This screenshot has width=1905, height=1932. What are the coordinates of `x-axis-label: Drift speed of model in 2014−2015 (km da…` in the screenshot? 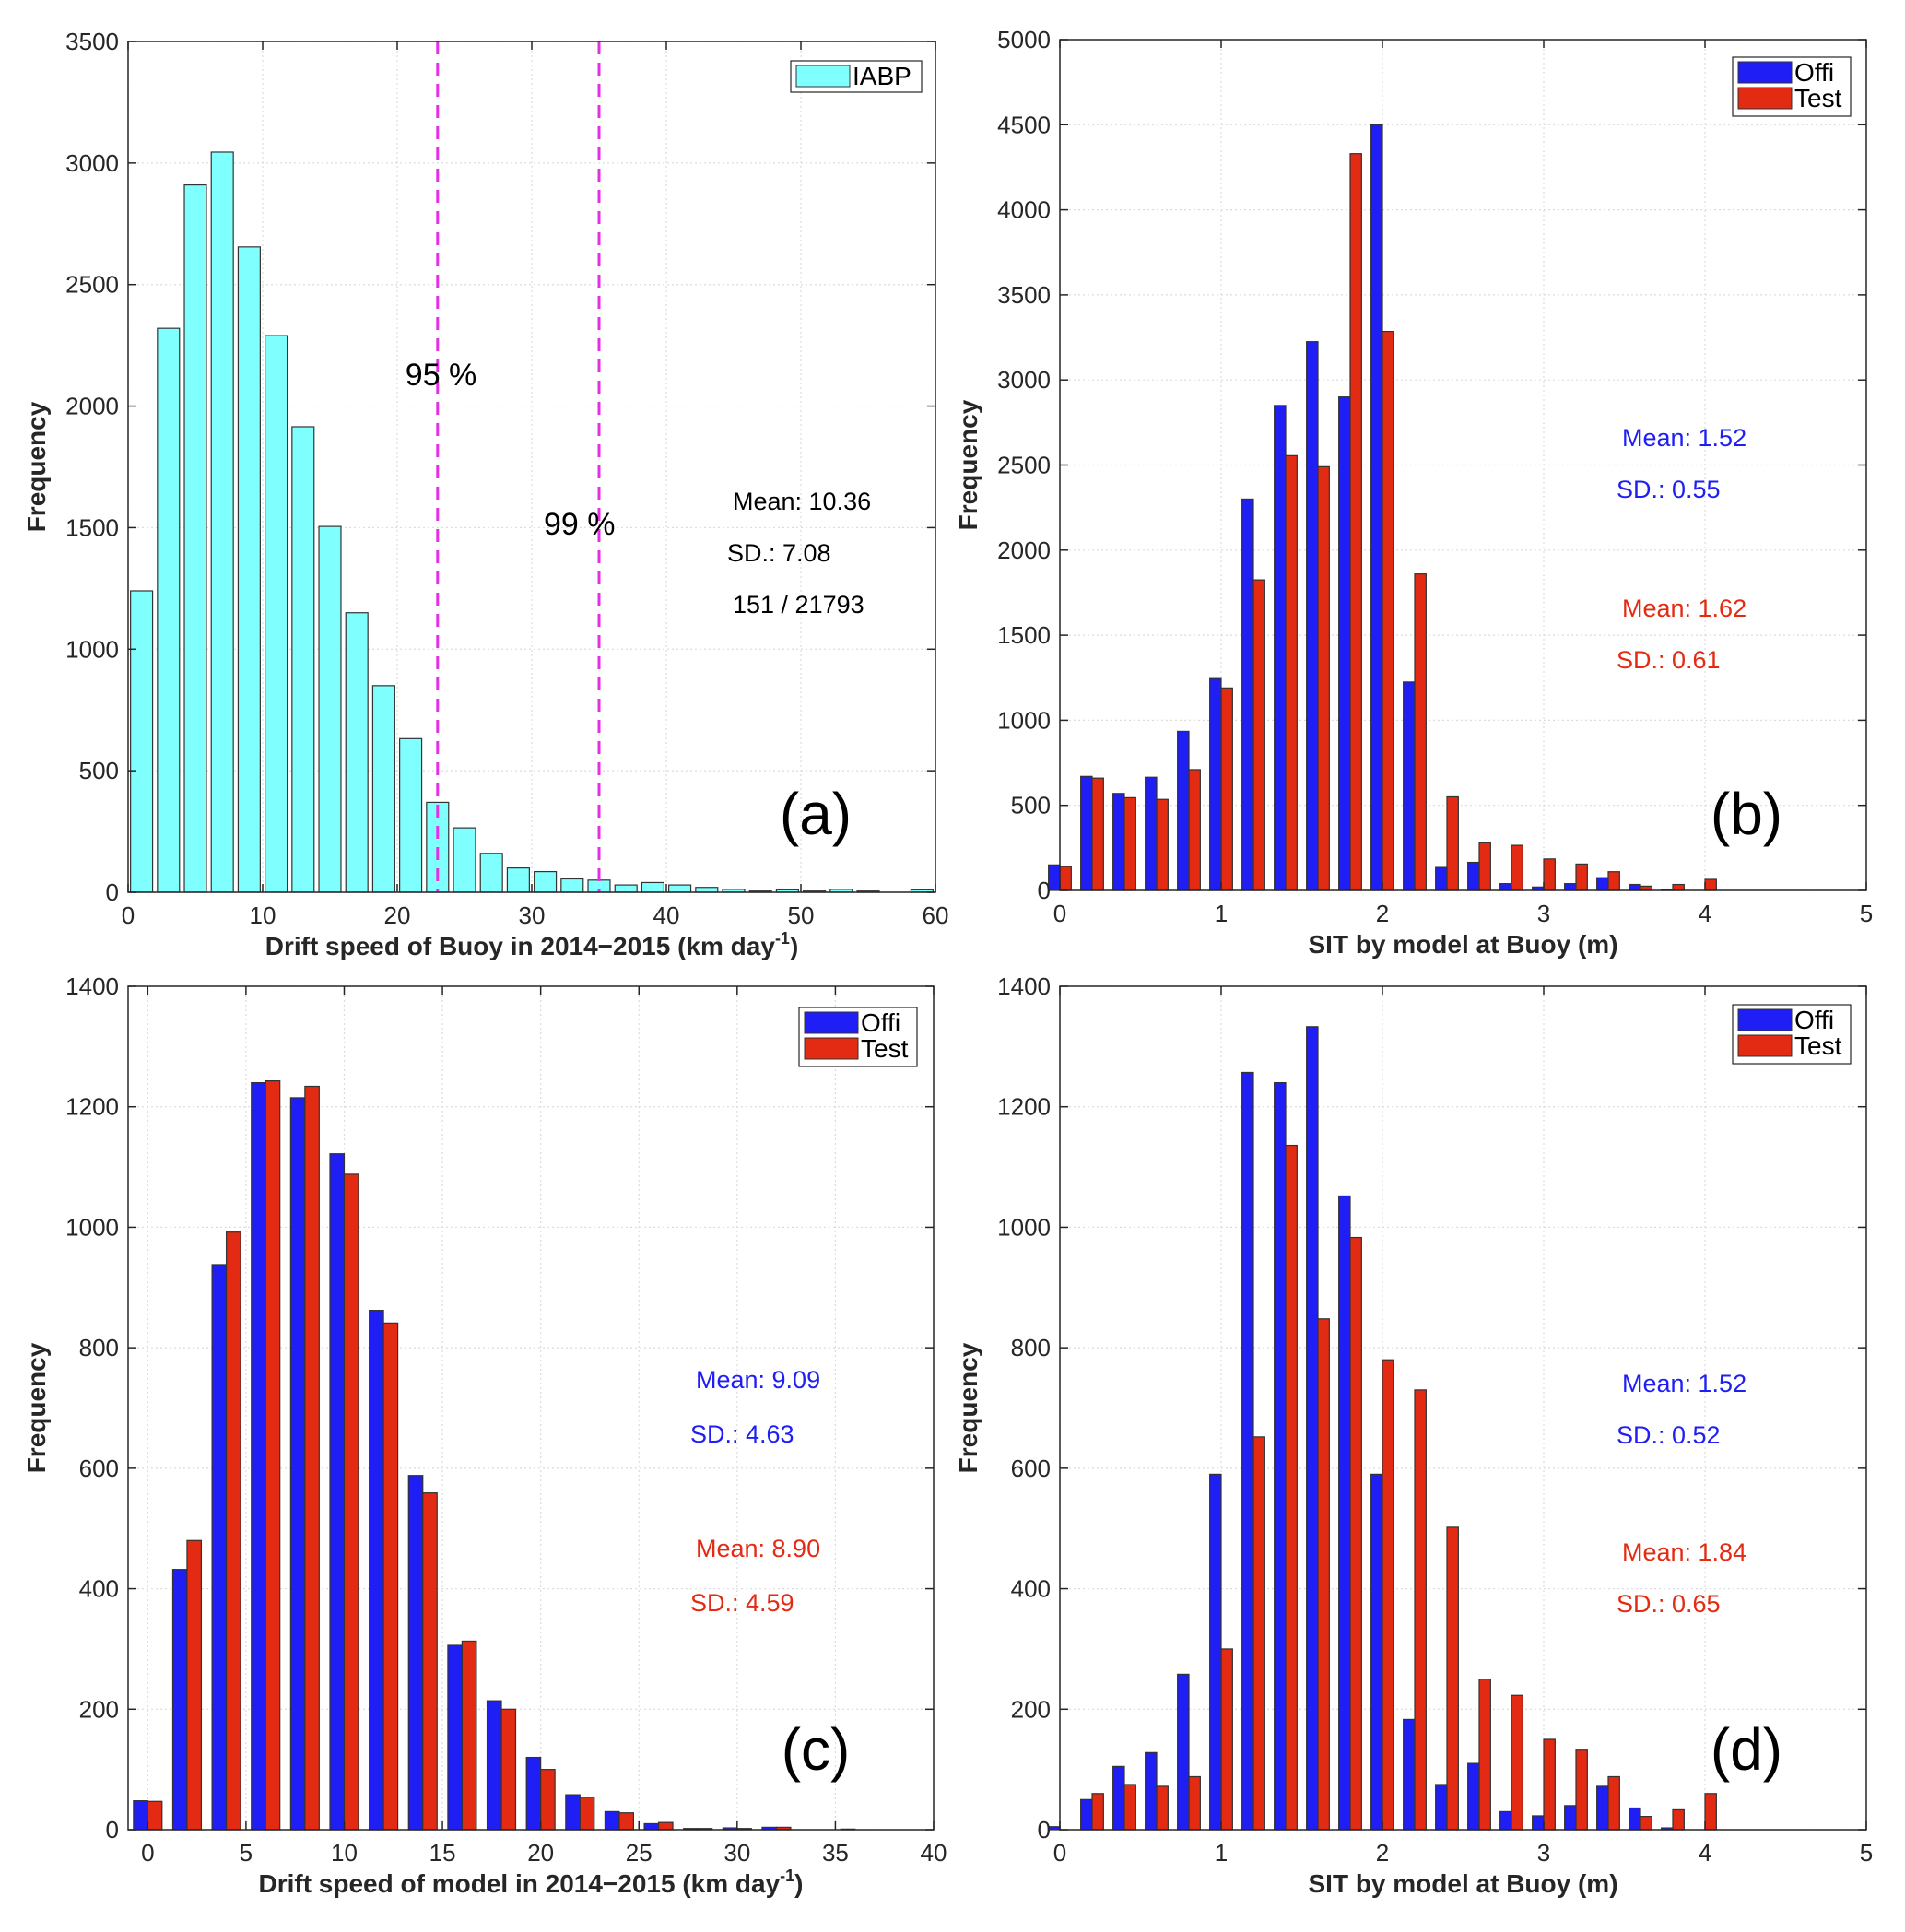 It's located at (530, 1882).